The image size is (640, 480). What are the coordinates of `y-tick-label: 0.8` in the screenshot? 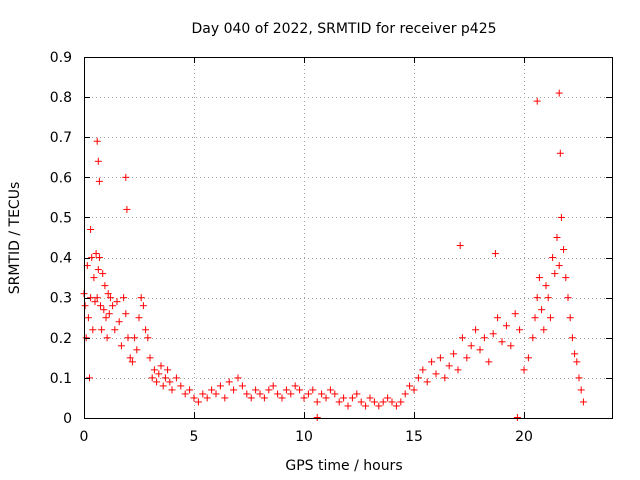 It's located at (61, 98).